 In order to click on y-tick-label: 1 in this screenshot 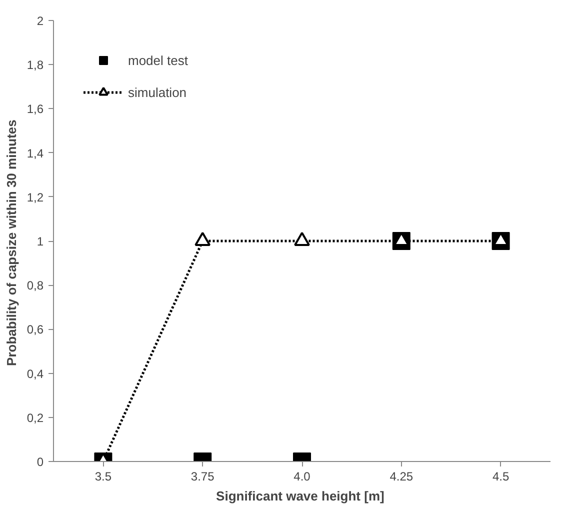, I will do `click(40, 241)`.